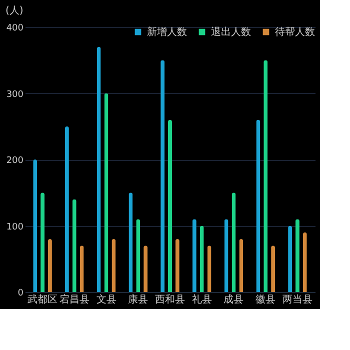  I want to click on legend-label: 退出人数, so click(231, 32).